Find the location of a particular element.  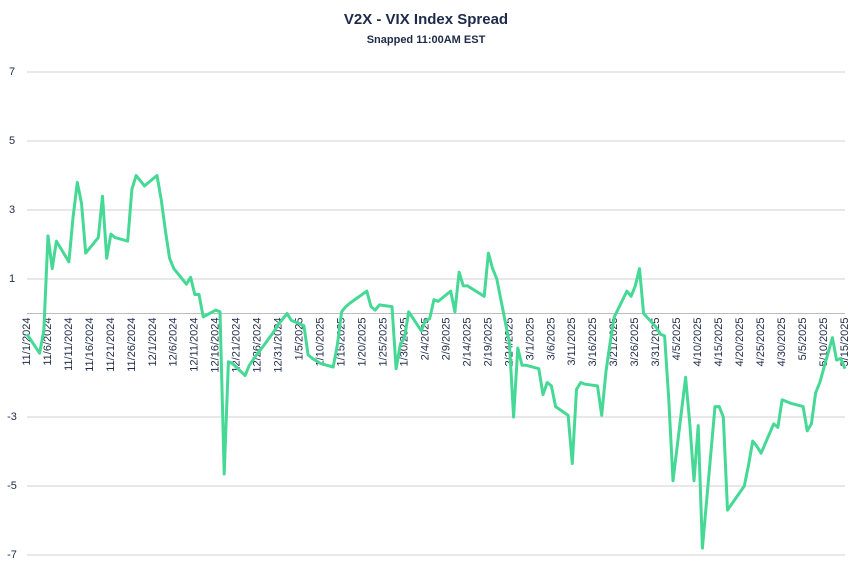

chart-title: V2X - VIX Index Spread is located at coordinates (426, 19).